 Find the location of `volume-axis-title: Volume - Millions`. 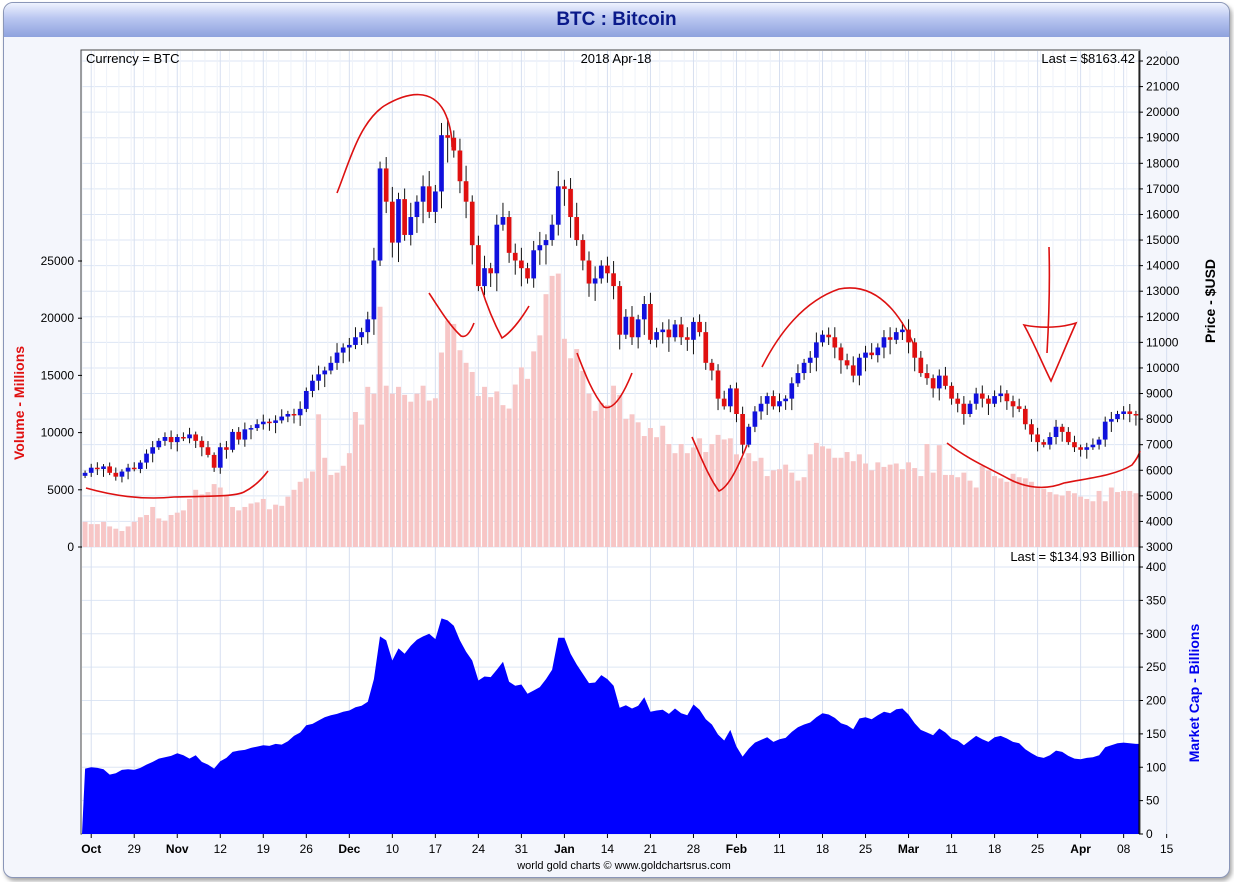

volume-axis-title: Volume - Millions is located at coordinates (19, 403).